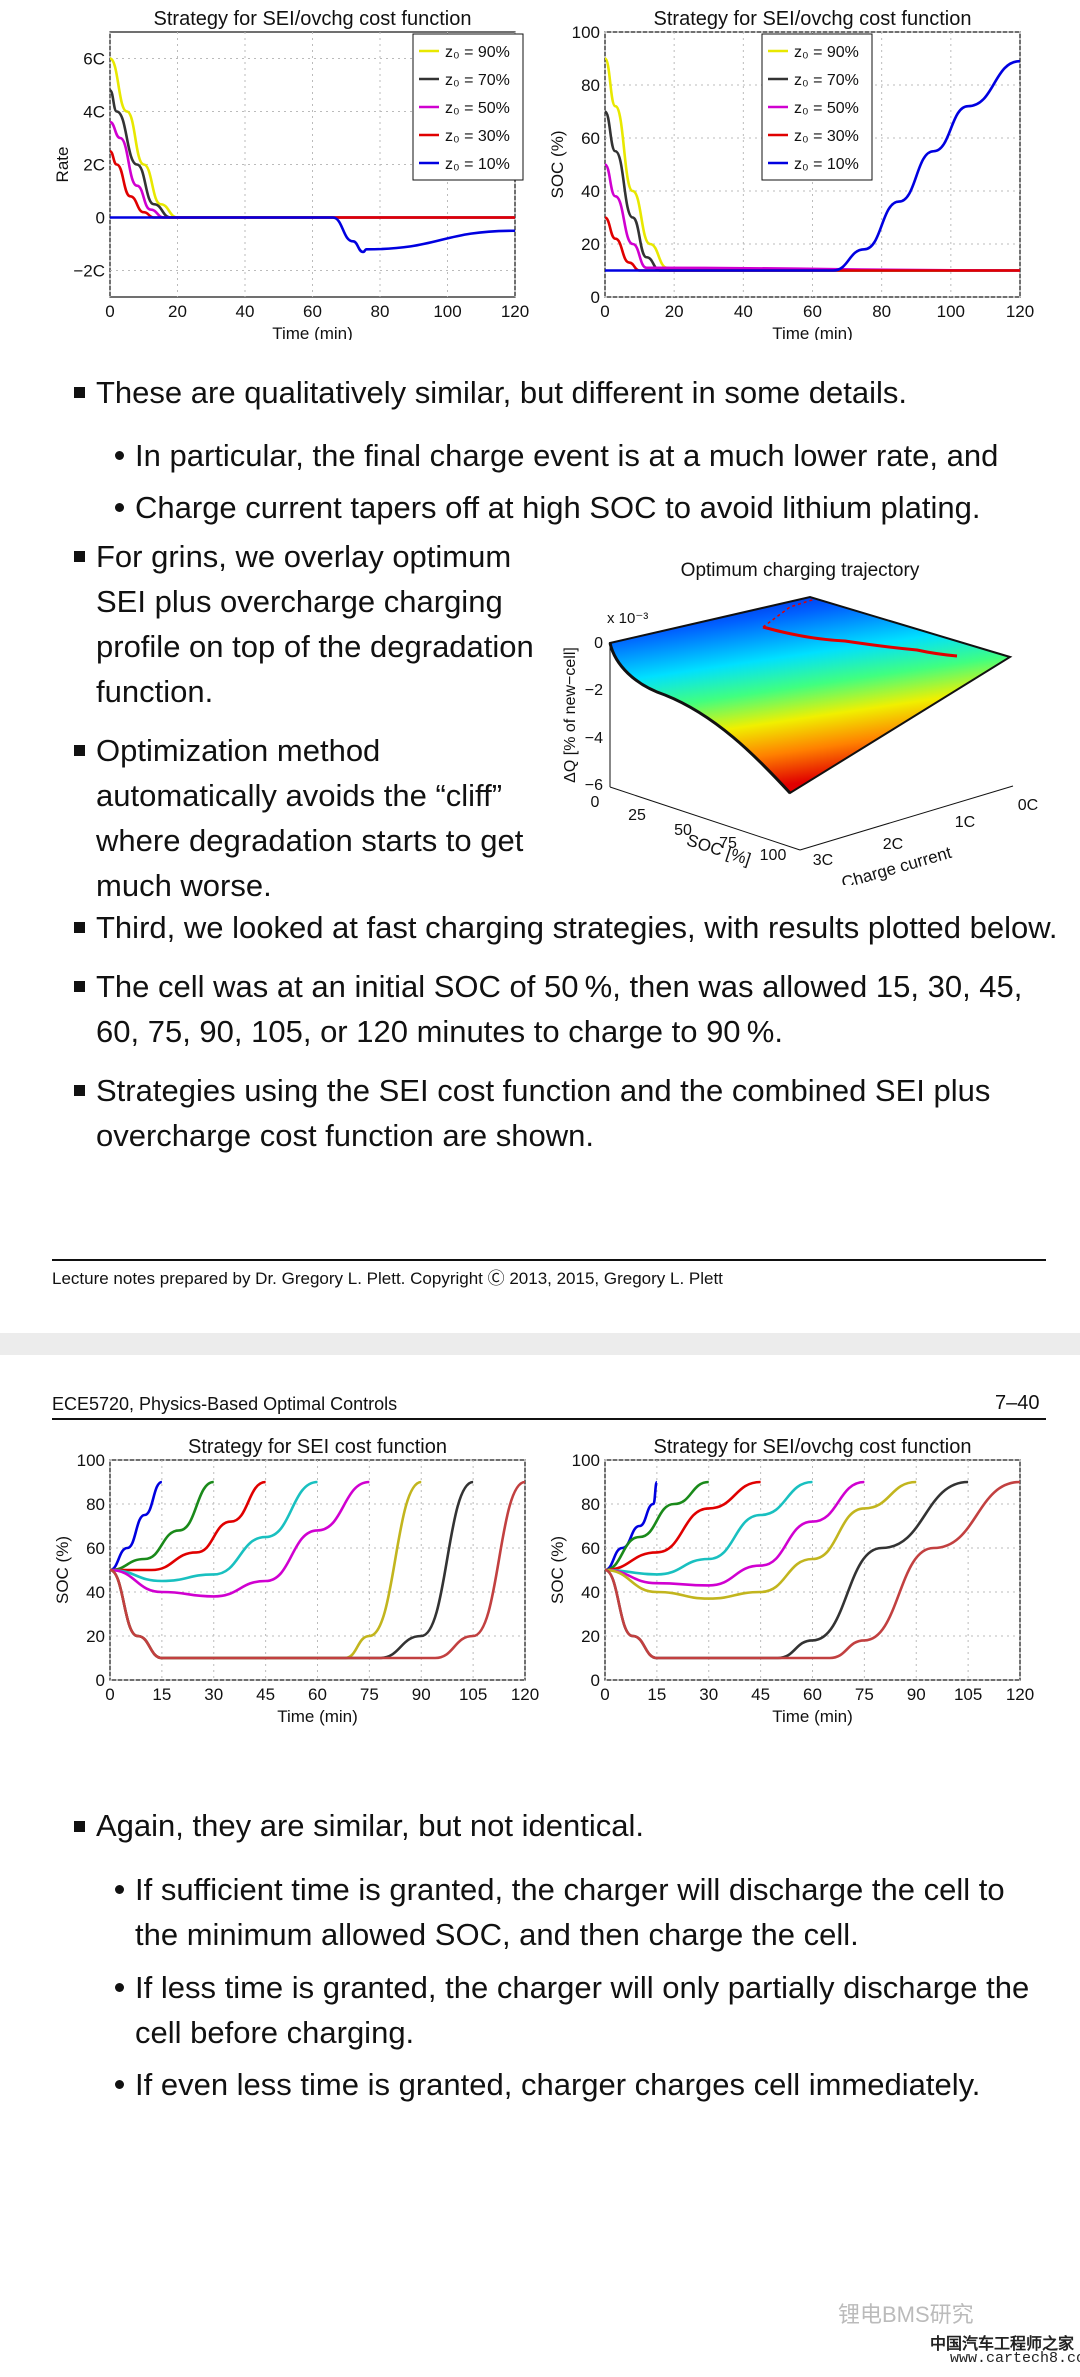 The width and height of the screenshot is (1080, 2377). Describe the element at coordinates (225, 1404) in the screenshot. I see `page-header-title: ECE5720, Physics-Based Optimal Controls` at that location.